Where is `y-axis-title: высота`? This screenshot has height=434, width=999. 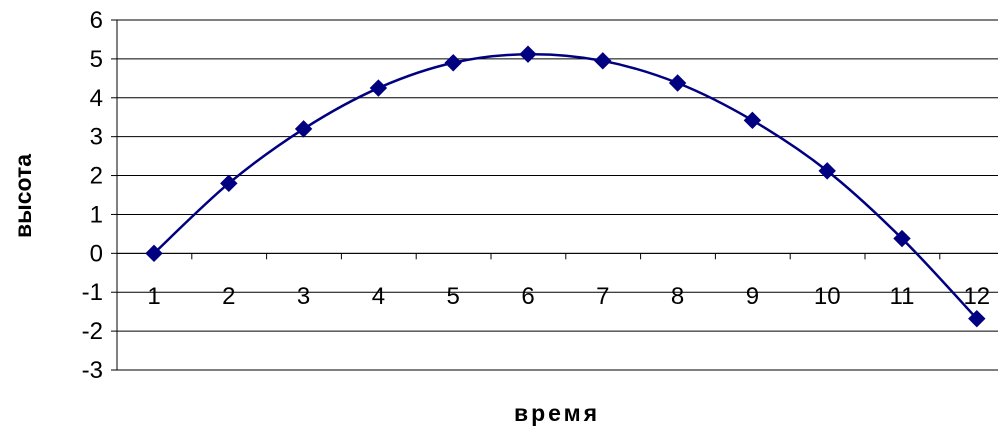 y-axis-title: высота is located at coordinates (23, 196).